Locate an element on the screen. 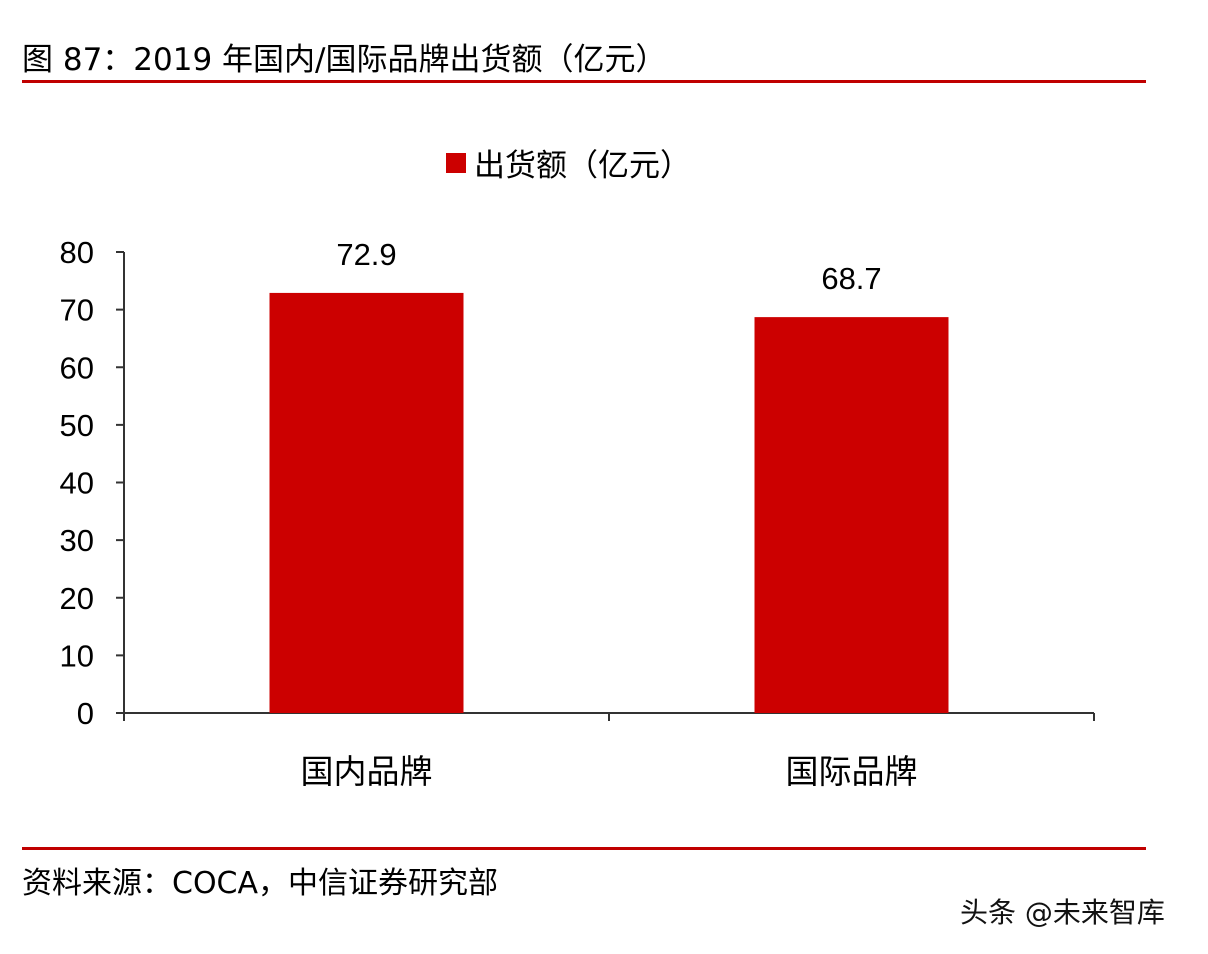 Image resolution: width=1208 pixels, height=954 pixels. figure-title: 图 87：2019 年国内/国际品牌出货额（亿元） is located at coordinates (344, 60).